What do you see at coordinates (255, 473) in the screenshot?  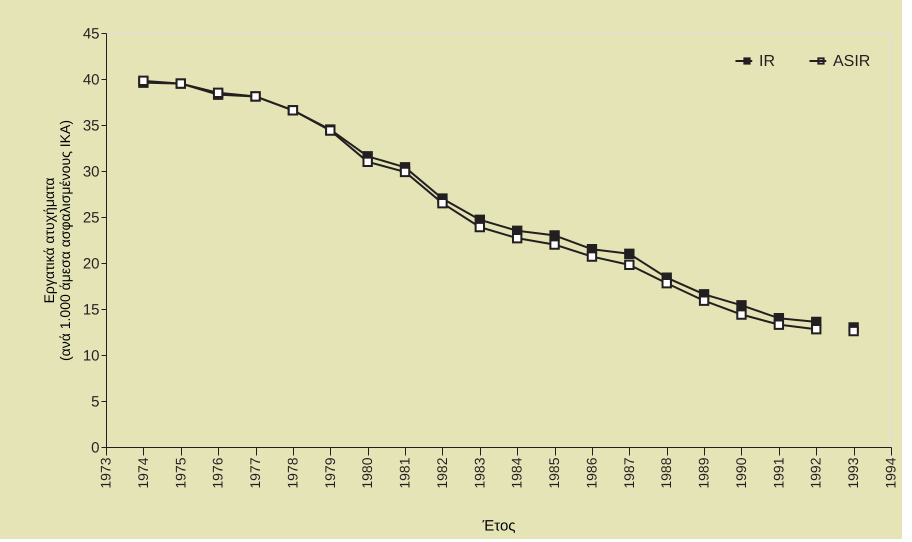 I see `x-tick-label: 1977` at bounding box center [255, 473].